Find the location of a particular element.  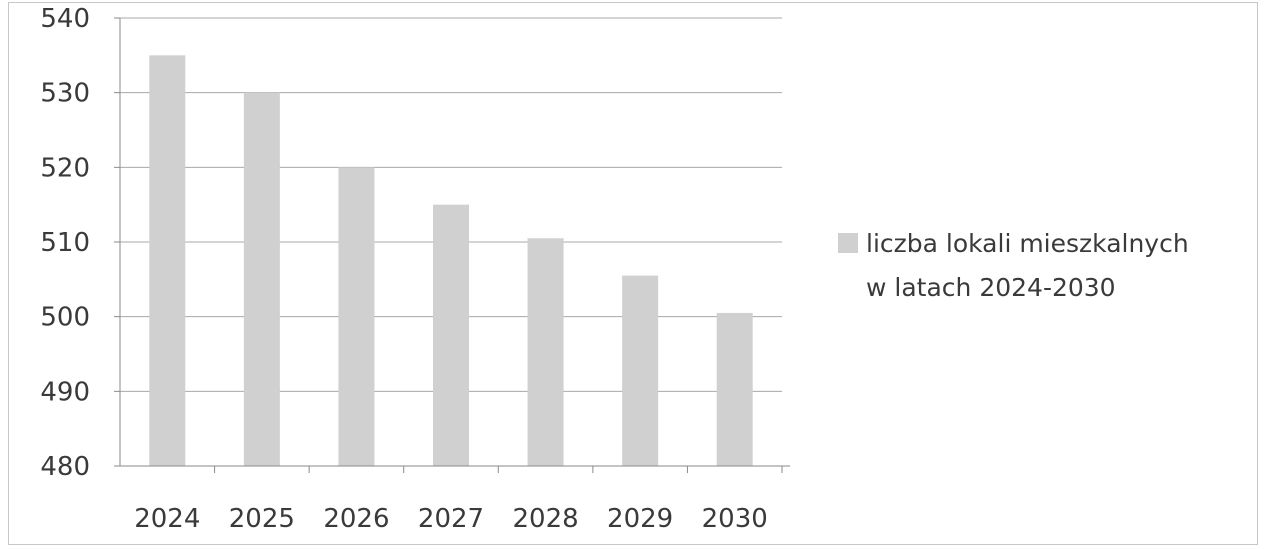

bar-2026 is located at coordinates (356, 317).